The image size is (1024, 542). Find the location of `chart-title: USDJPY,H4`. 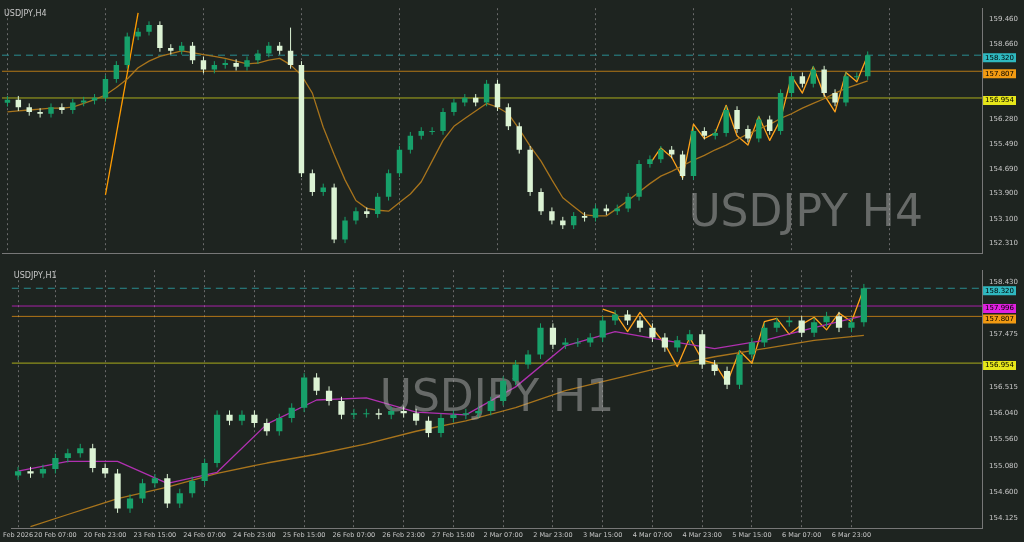

chart-title: USDJPY,H4 is located at coordinates (25, 14).